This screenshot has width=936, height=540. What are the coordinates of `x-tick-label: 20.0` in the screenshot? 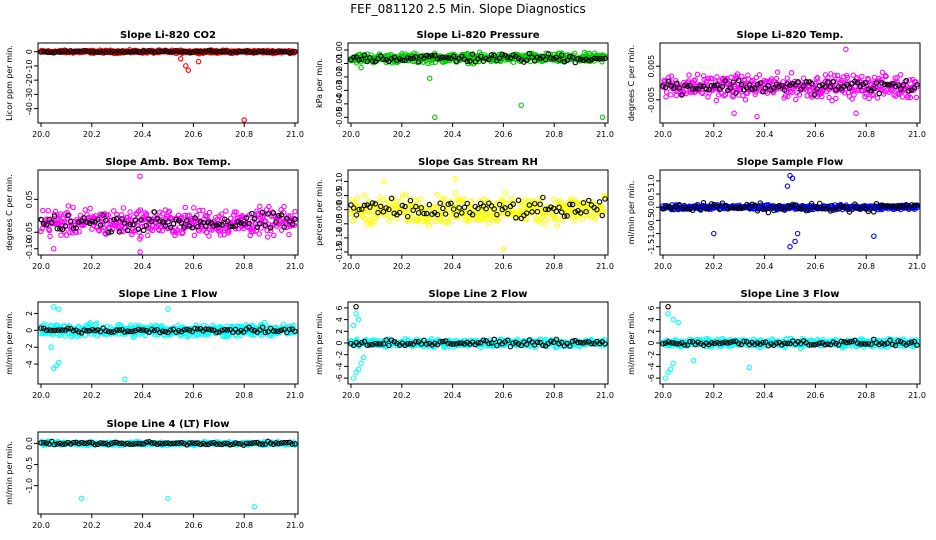 It's located at (41, 134).